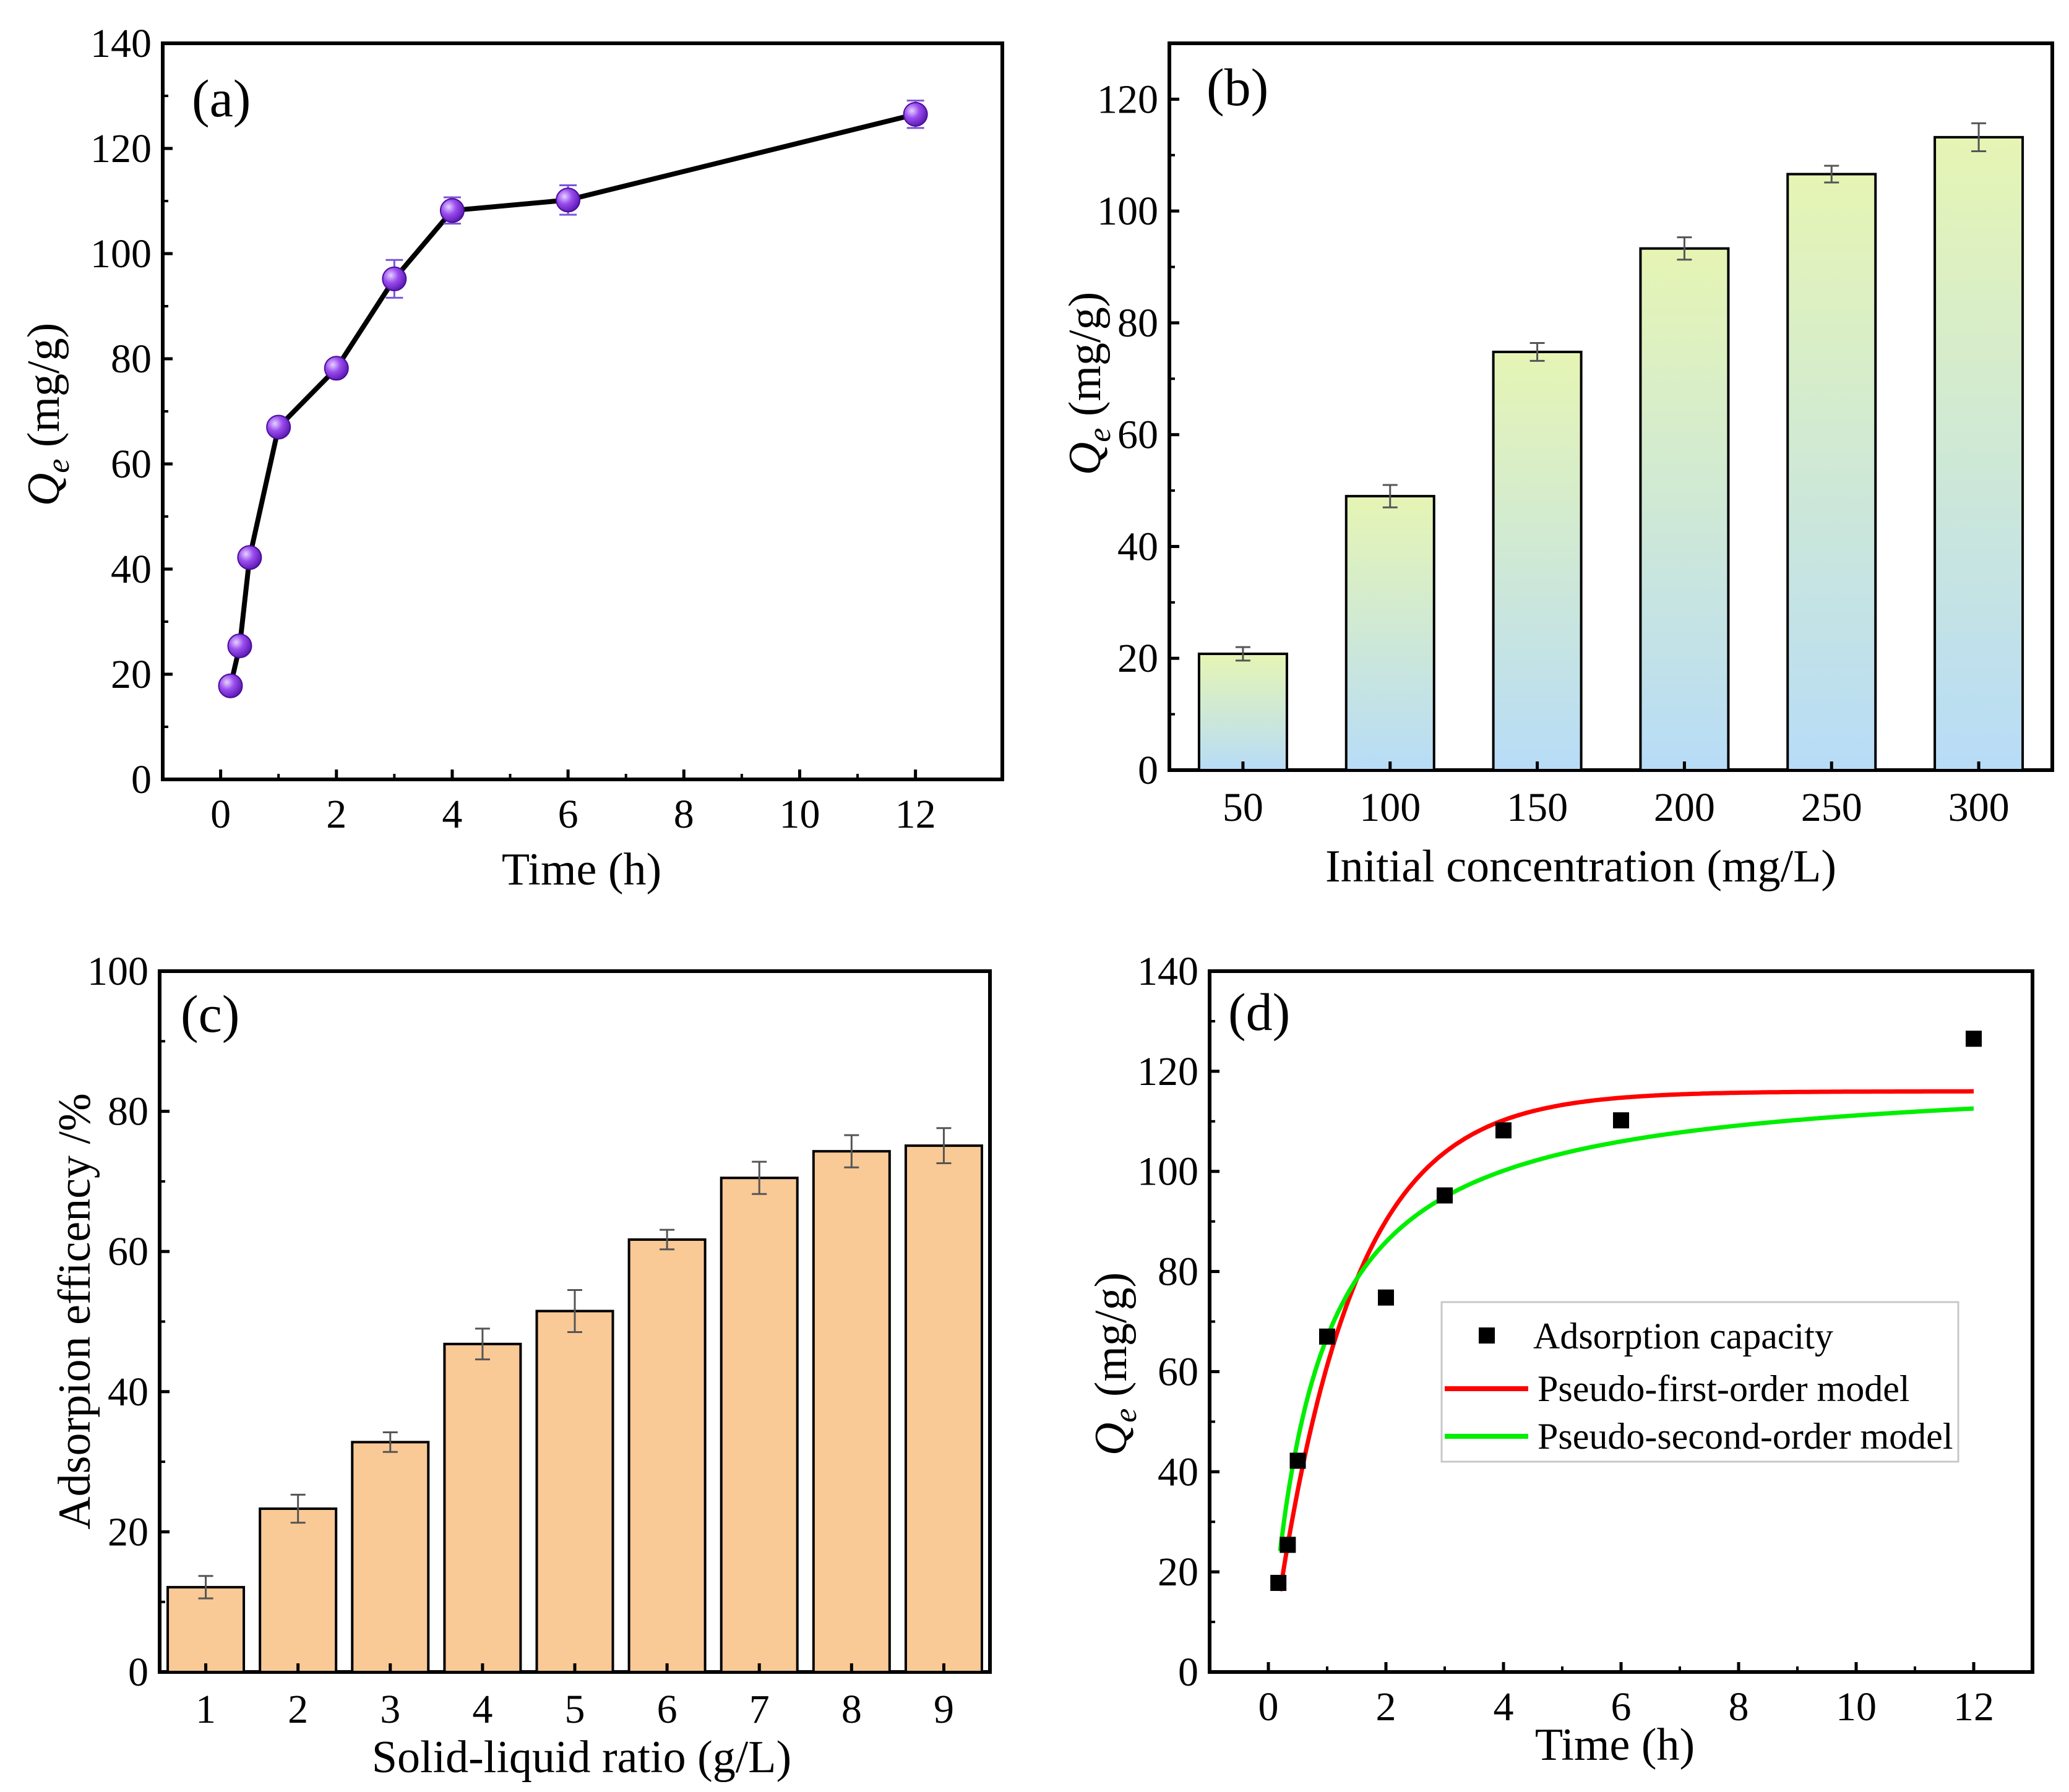  What do you see at coordinates (1243, 807) in the screenshot?
I see `panel-b-x-tick-label: 50` at bounding box center [1243, 807].